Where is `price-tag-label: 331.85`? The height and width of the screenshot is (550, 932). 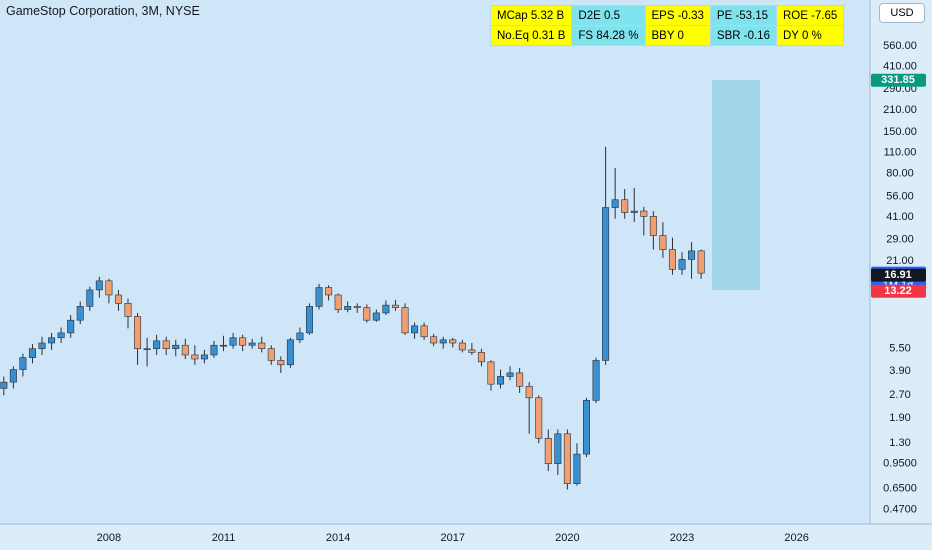
price-tag-label: 331.85 is located at coordinates (898, 80).